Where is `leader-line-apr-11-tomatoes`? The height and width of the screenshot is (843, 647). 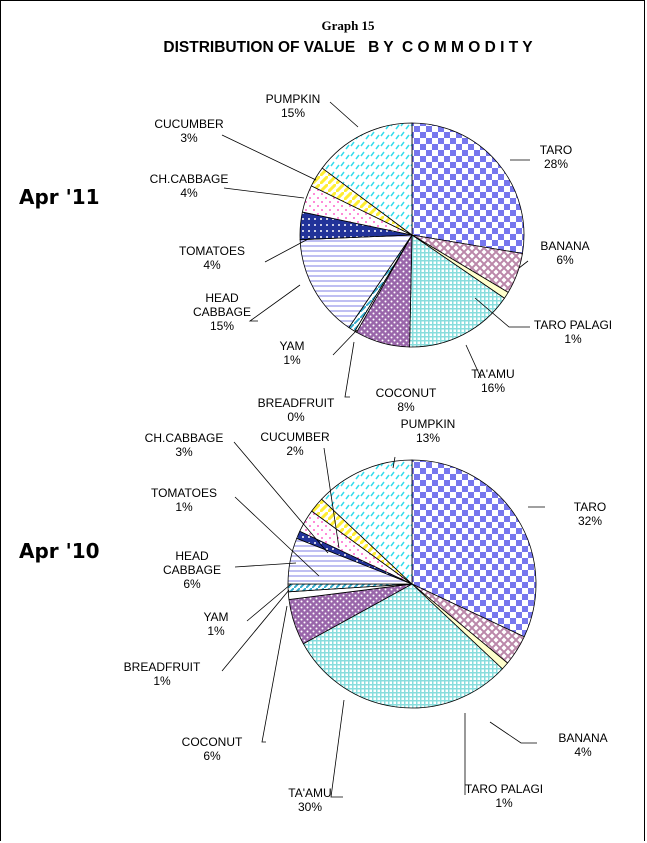
leader-line-apr-11-tomatoes is located at coordinates (287, 250).